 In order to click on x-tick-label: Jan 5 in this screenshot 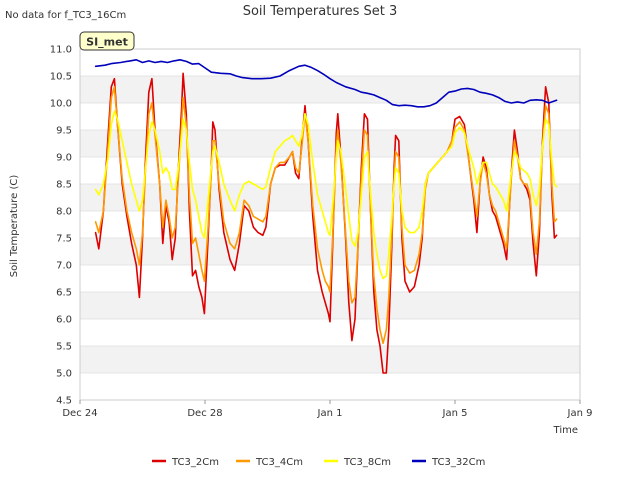, I will do `click(455, 413)`.